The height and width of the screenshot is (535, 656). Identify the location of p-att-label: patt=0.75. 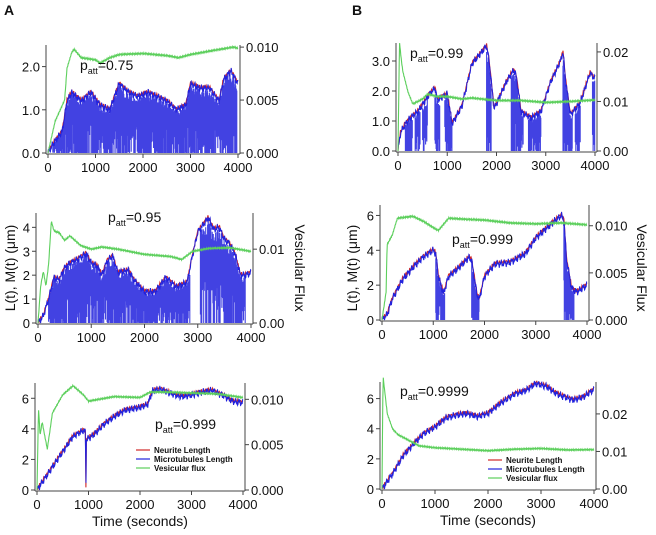
(106, 66).